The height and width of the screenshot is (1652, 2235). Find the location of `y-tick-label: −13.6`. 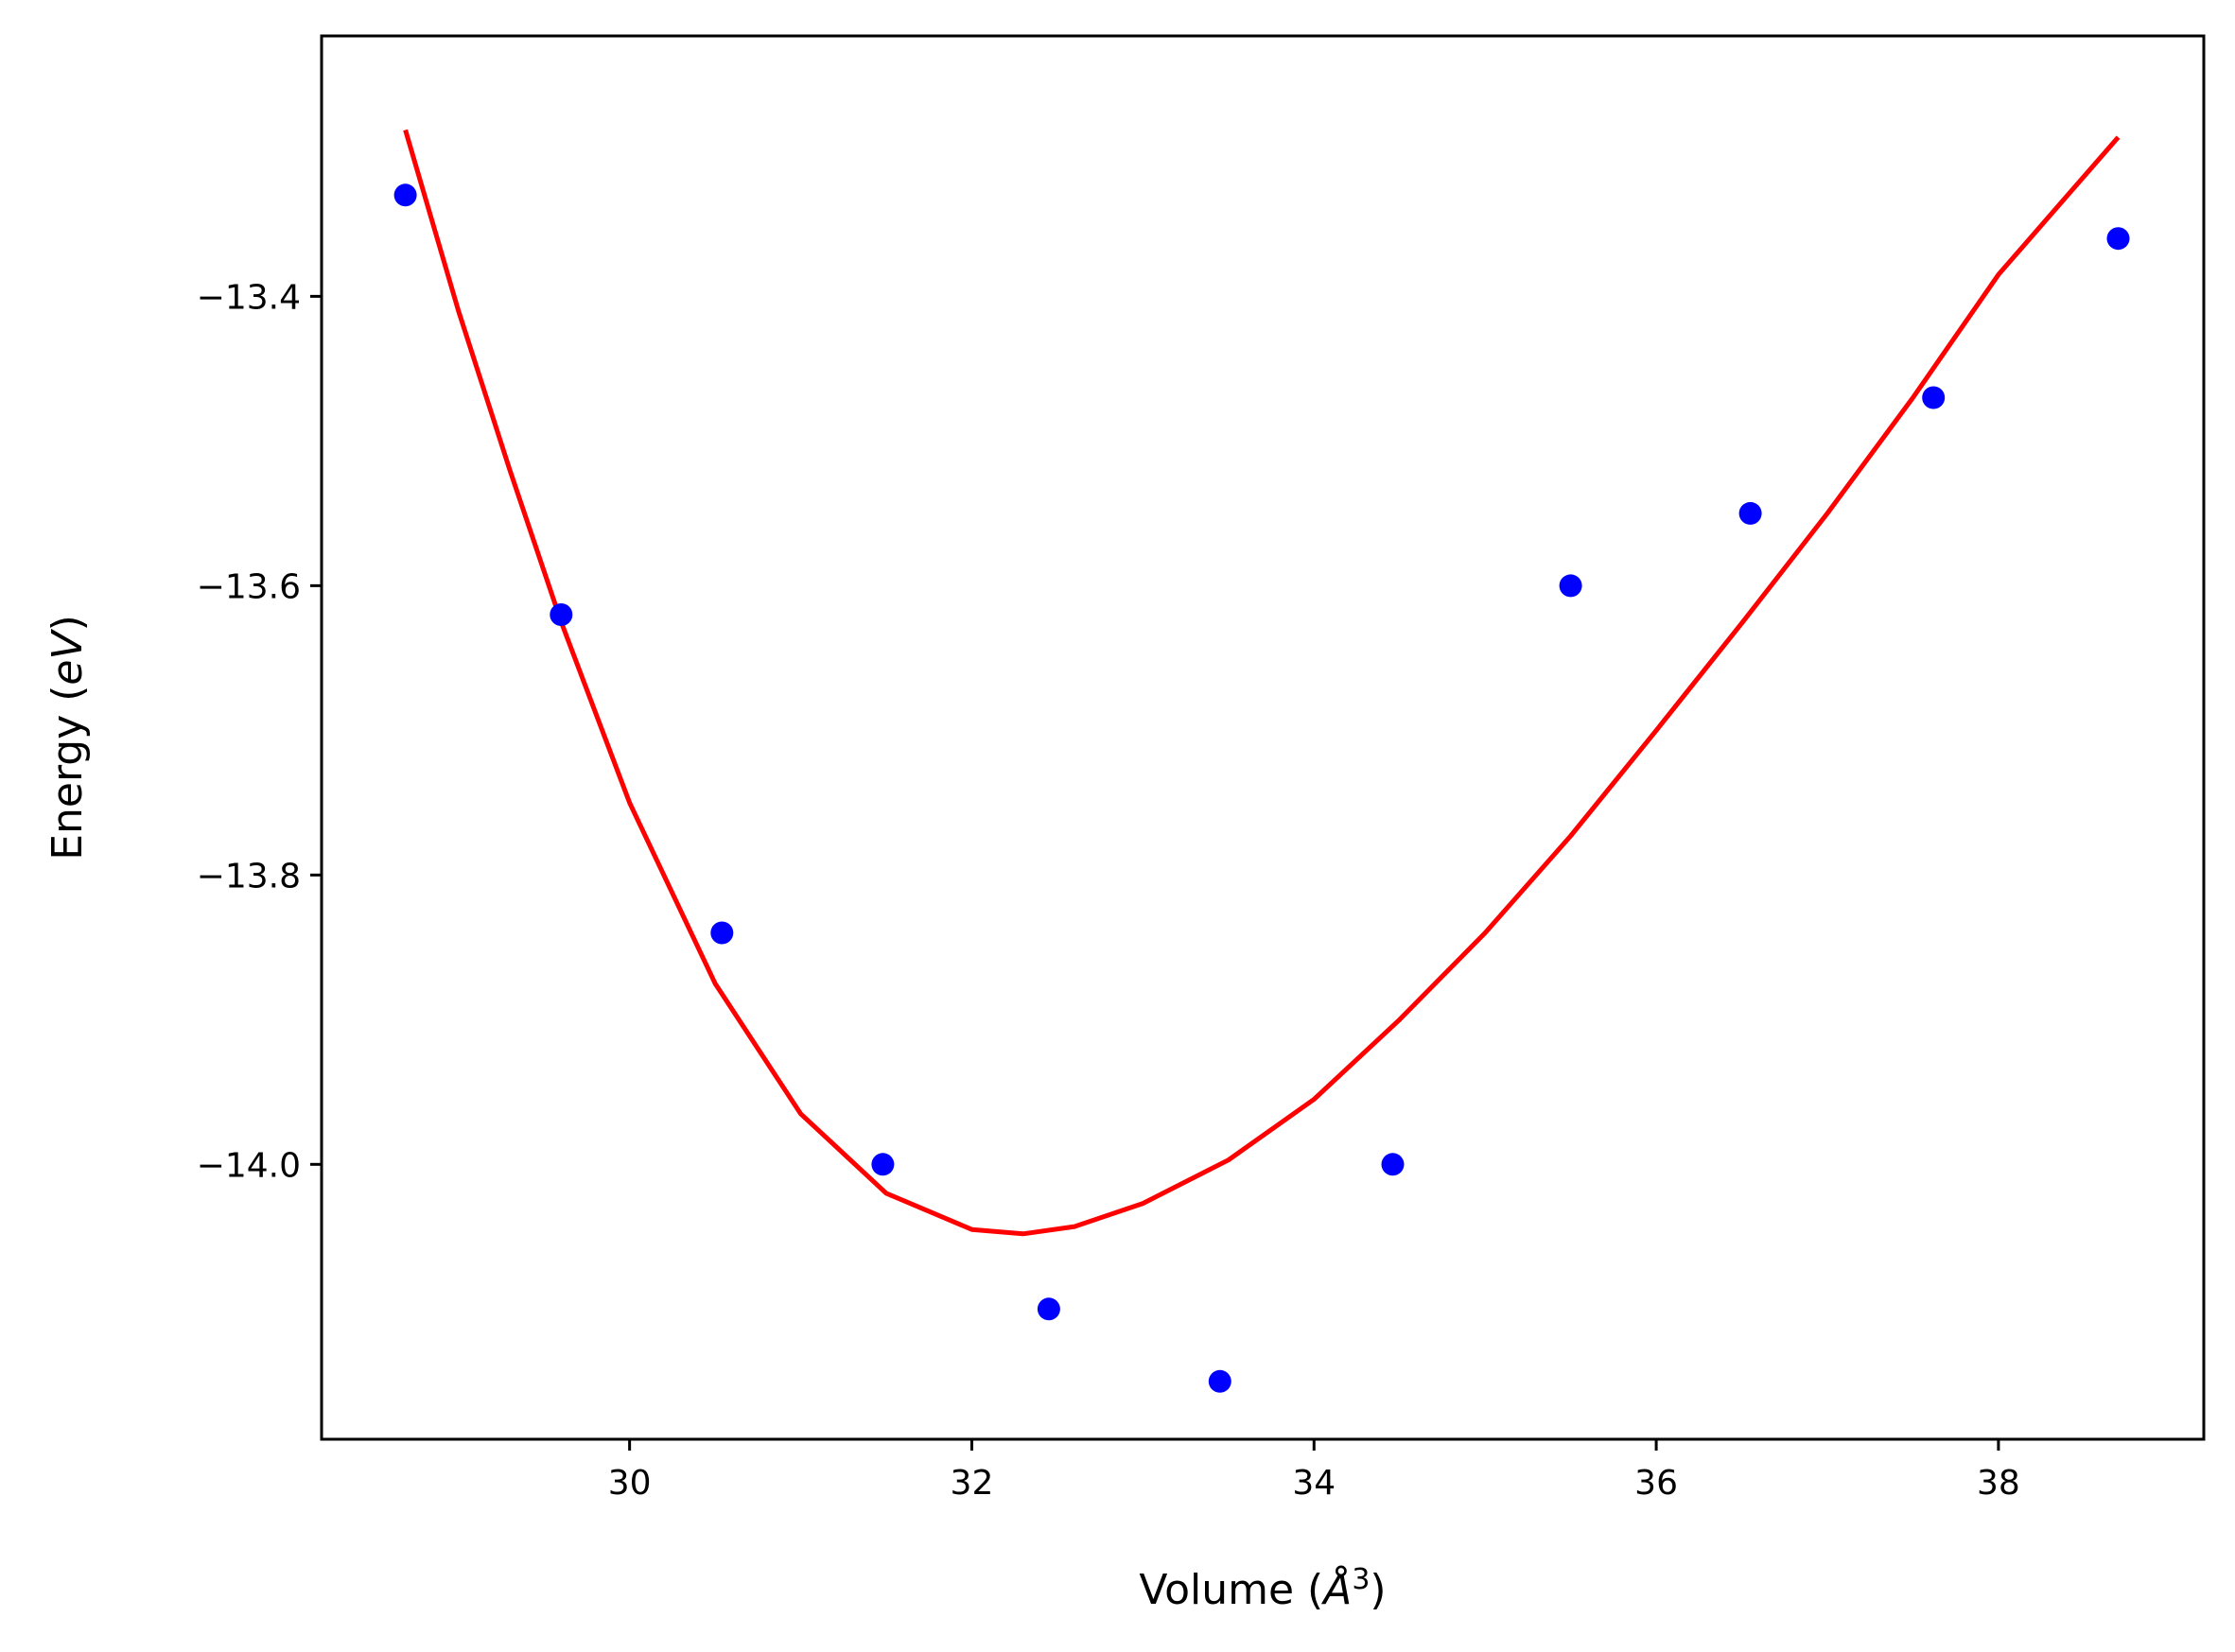

y-tick-label: −13.6 is located at coordinates (249, 587).